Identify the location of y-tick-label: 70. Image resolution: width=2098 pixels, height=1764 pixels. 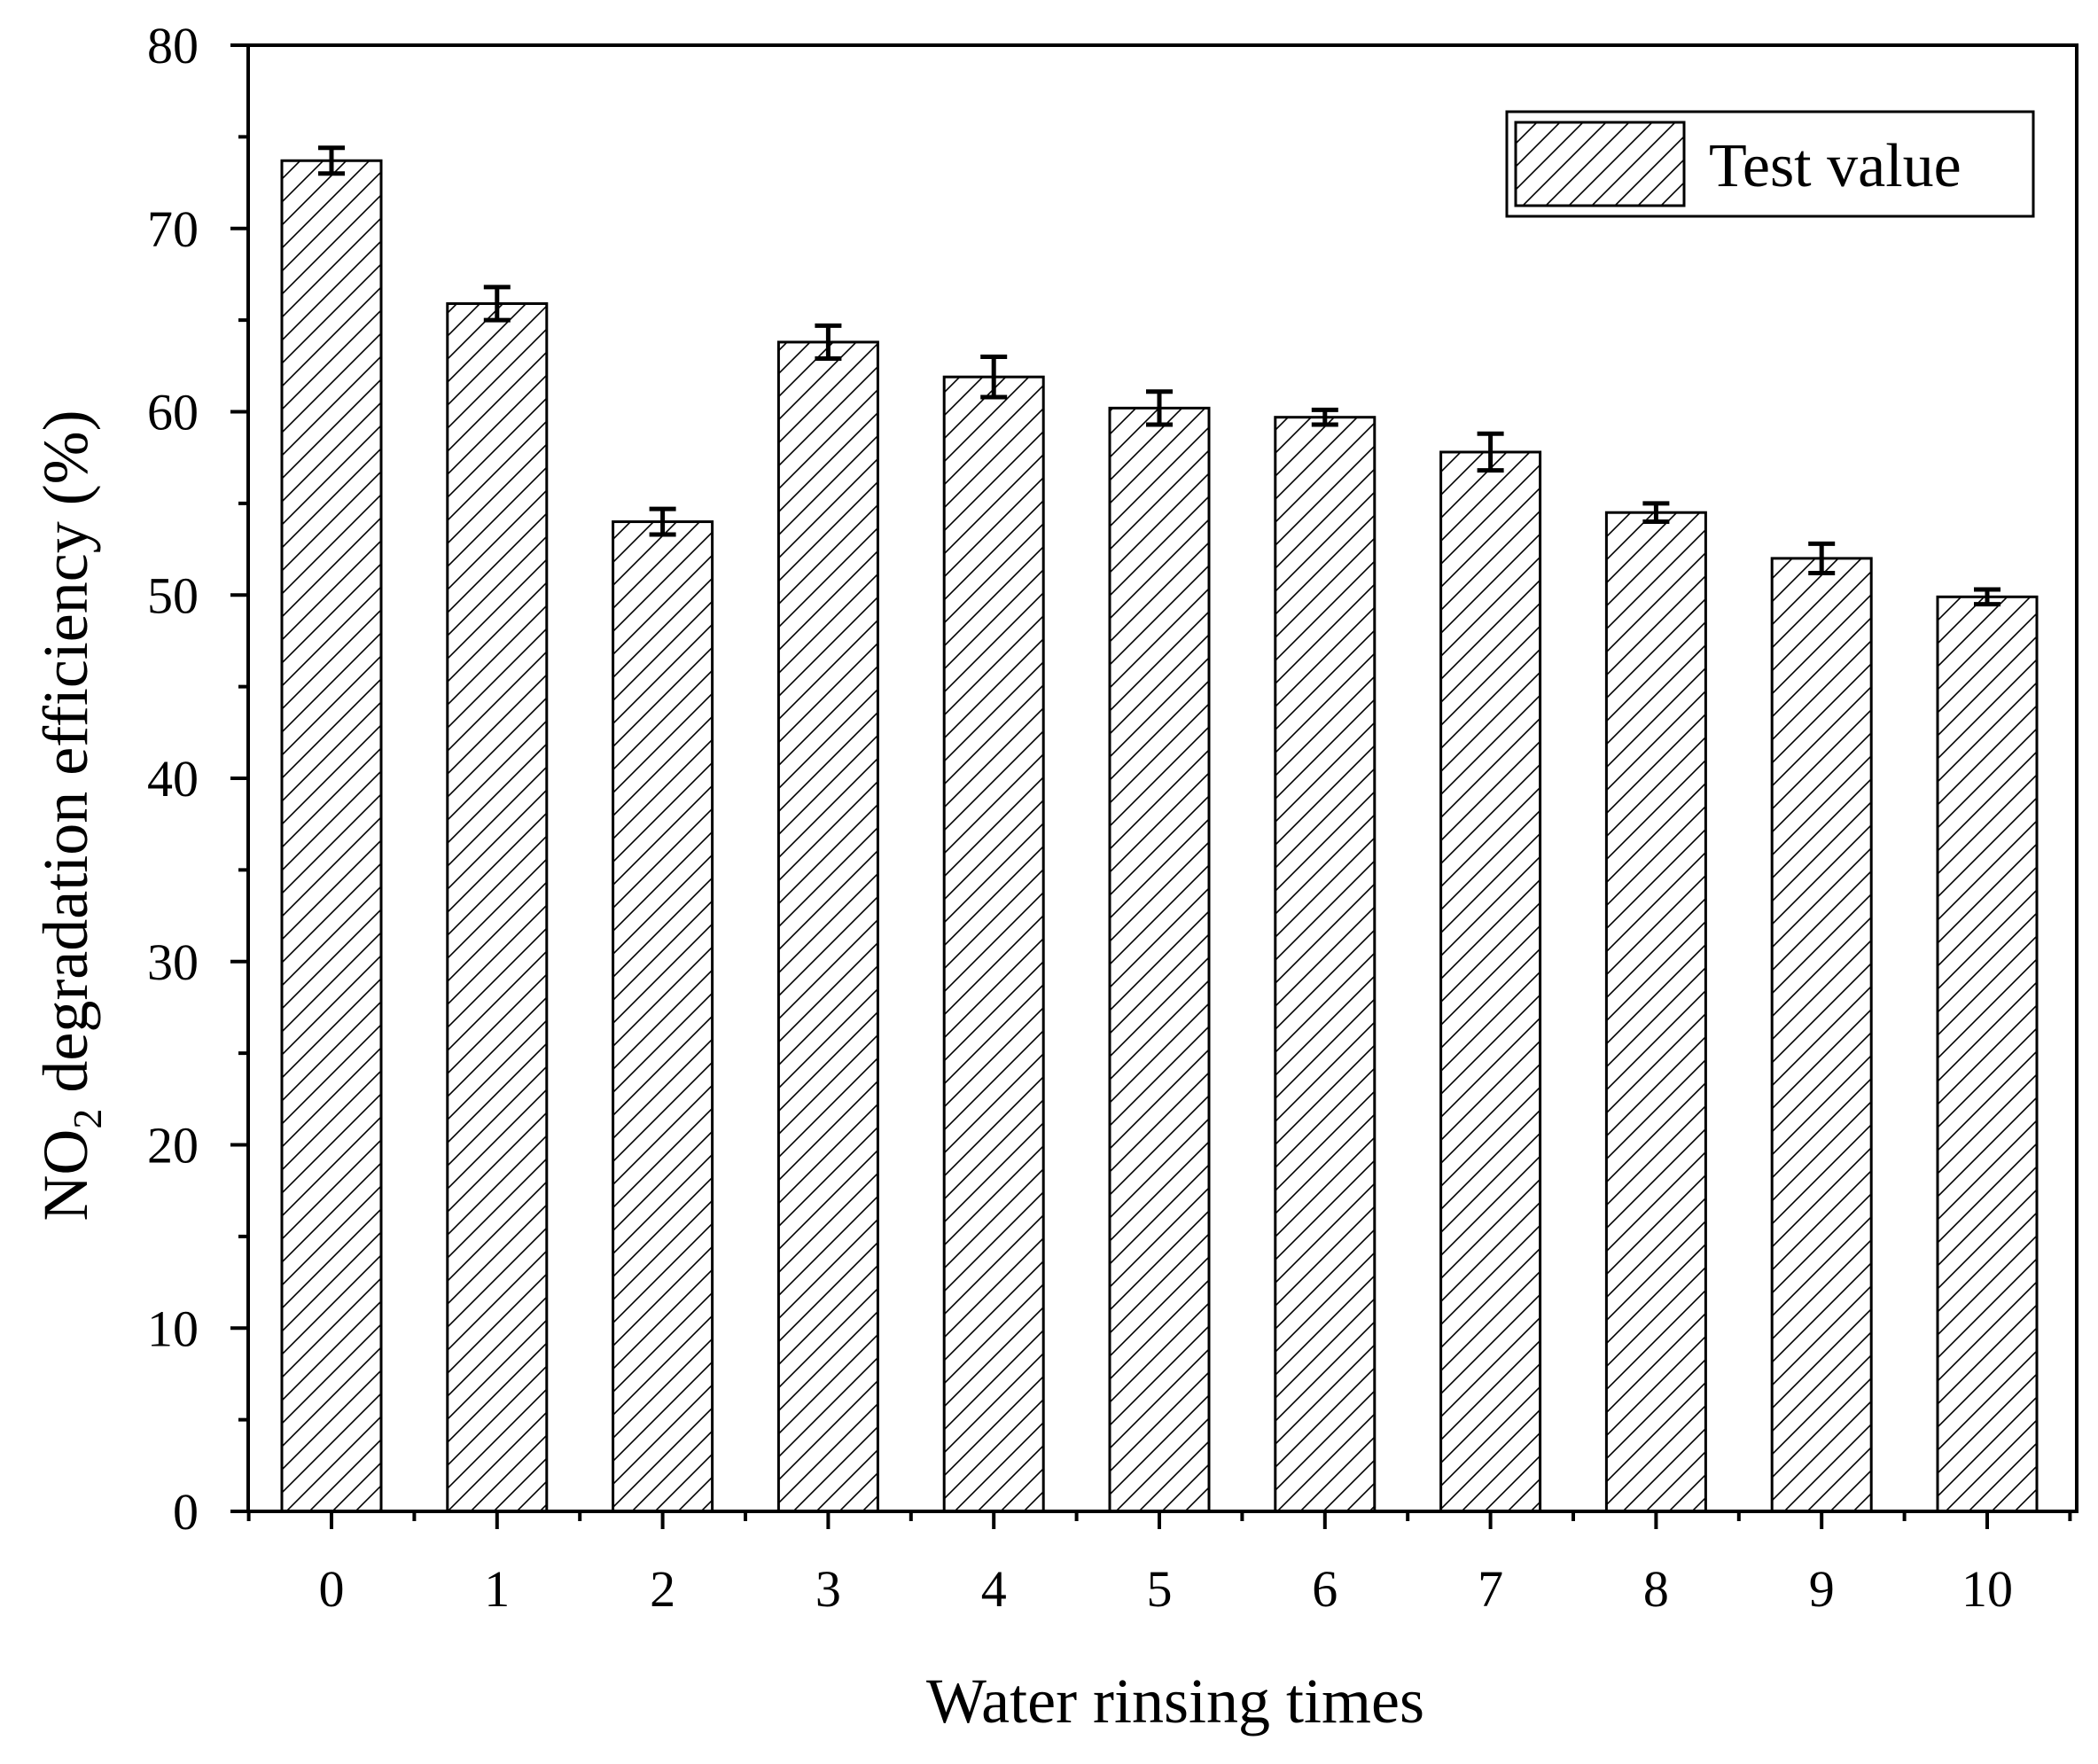
(173, 229).